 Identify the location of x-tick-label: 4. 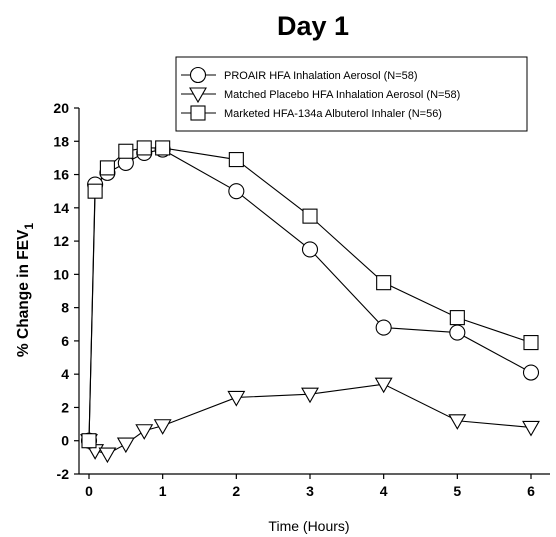
(384, 491).